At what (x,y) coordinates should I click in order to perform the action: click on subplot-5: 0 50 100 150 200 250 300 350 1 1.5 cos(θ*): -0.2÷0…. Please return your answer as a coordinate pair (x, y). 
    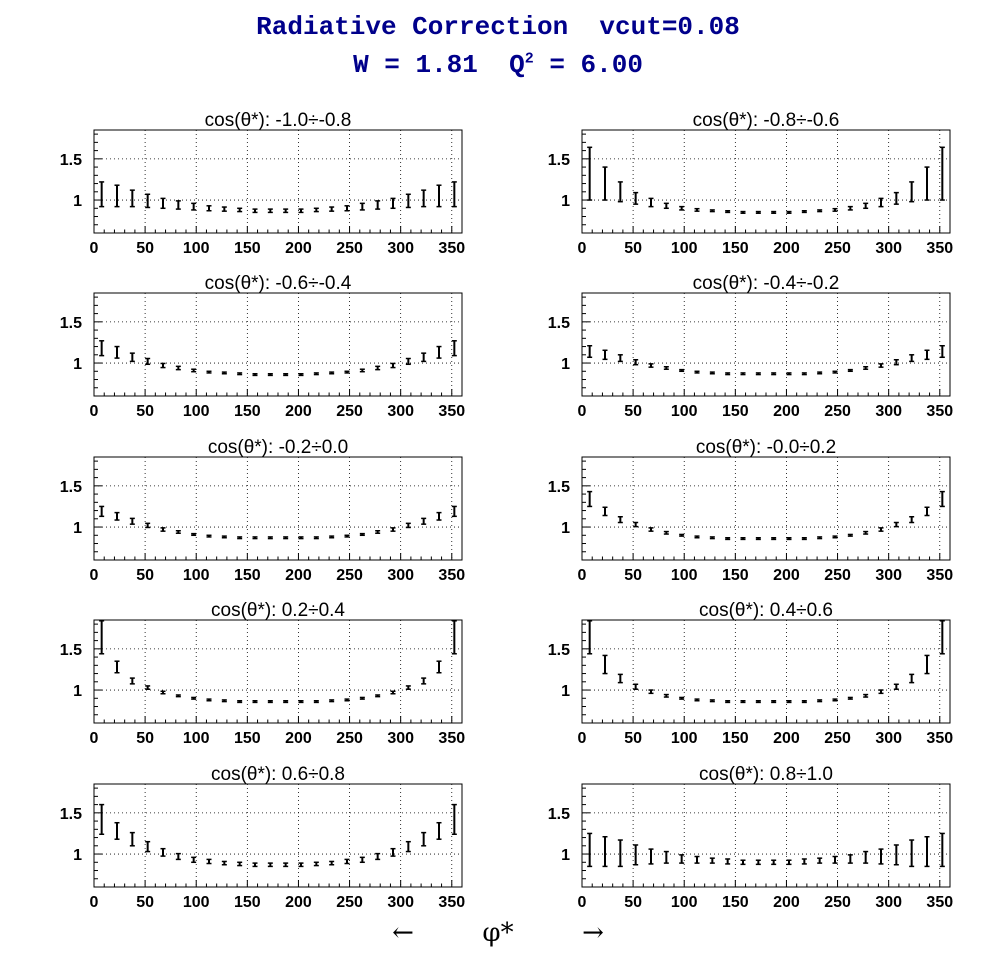
    Looking at the image, I should click on (262, 510).